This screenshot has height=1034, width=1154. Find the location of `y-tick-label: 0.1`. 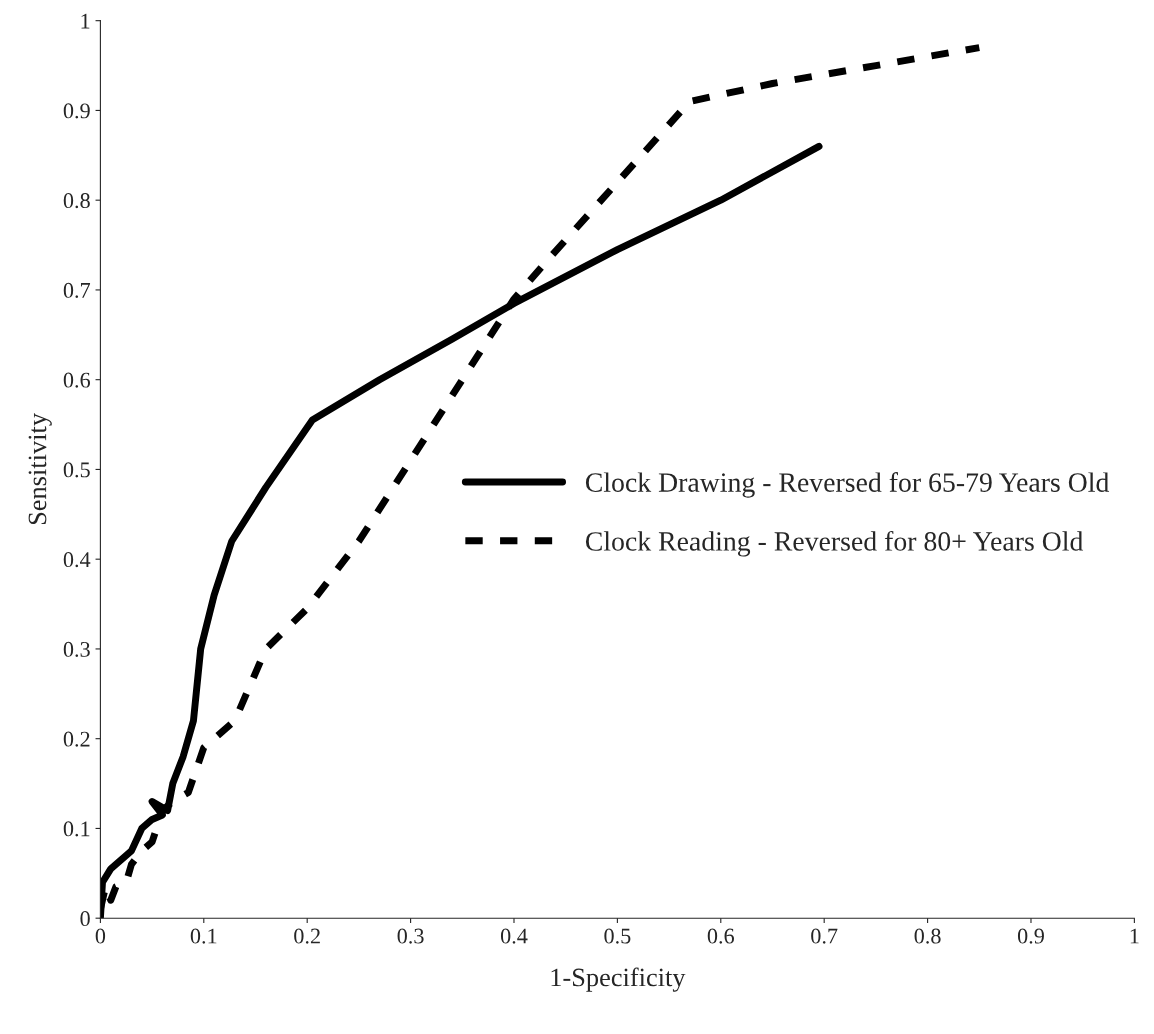

y-tick-label: 0.1 is located at coordinates (76, 829).